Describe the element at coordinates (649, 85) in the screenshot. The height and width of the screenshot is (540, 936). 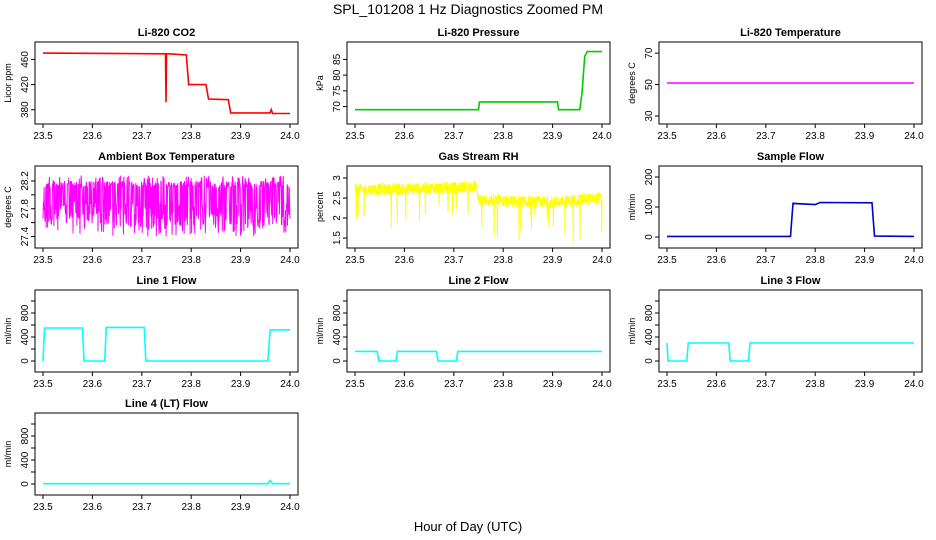
I see `y-tick-label: 50` at that location.